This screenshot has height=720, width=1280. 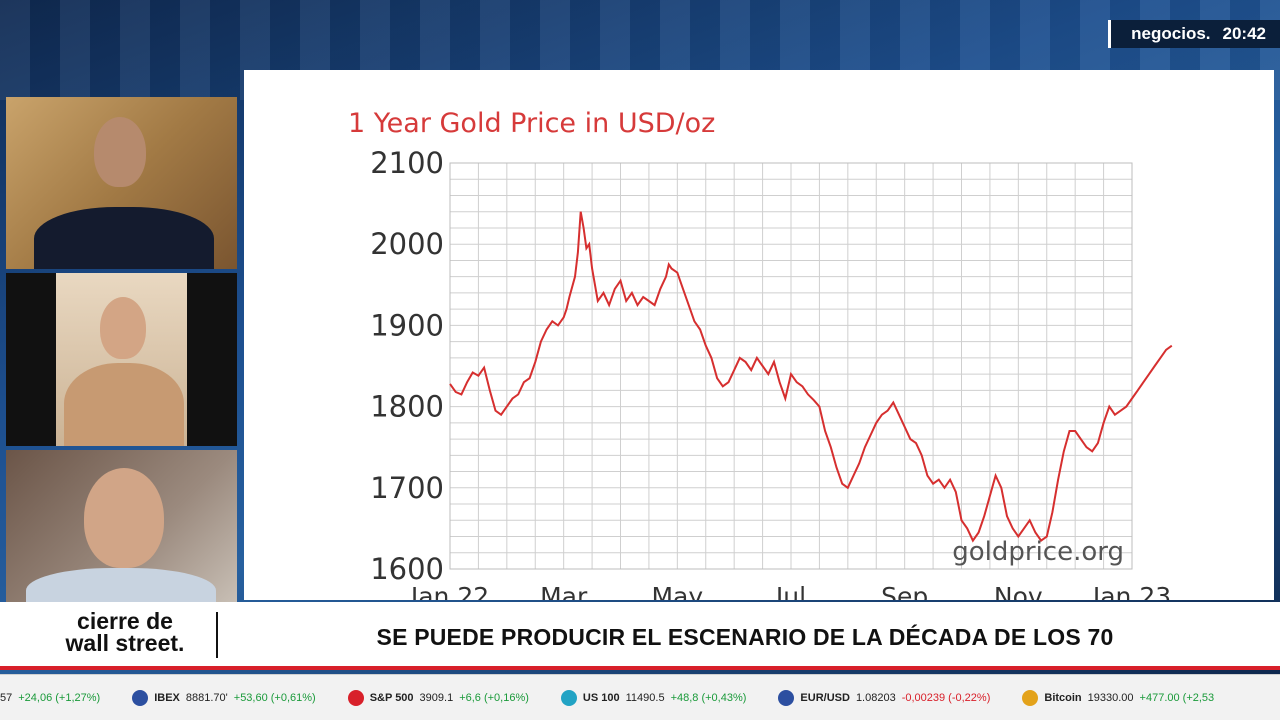 What do you see at coordinates (125, 621) in the screenshot?
I see `show-name-line1: cierre de` at bounding box center [125, 621].